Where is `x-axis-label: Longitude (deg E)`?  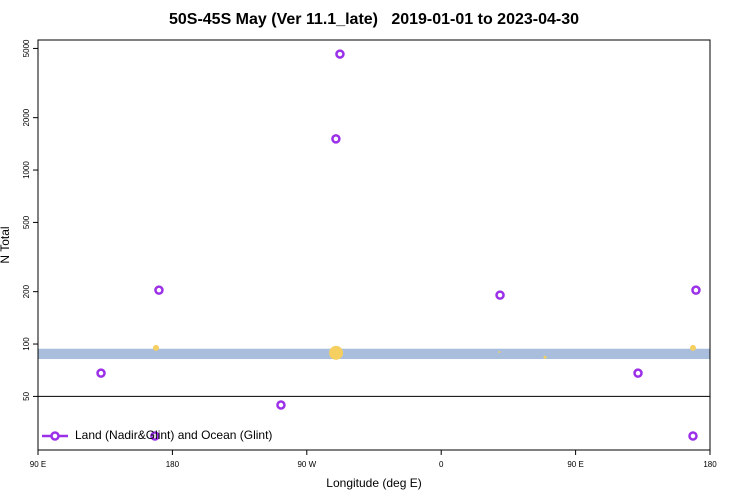
x-axis-label: Longitude (deg E) is located at coordinates (373, 483).